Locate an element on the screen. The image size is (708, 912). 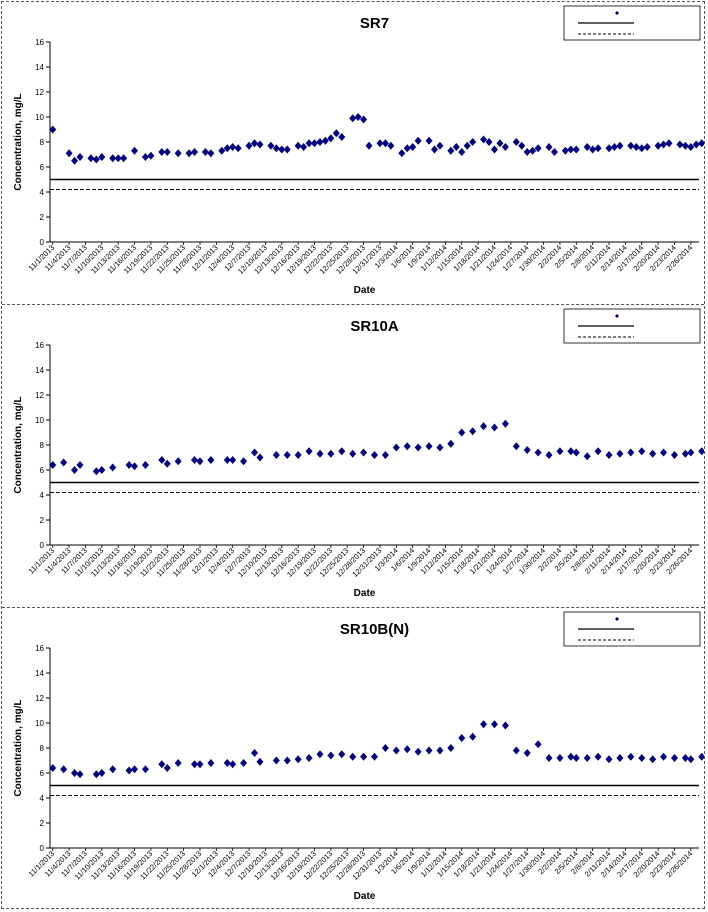
chart-title: SR7 is located at coordinates (374, 23).